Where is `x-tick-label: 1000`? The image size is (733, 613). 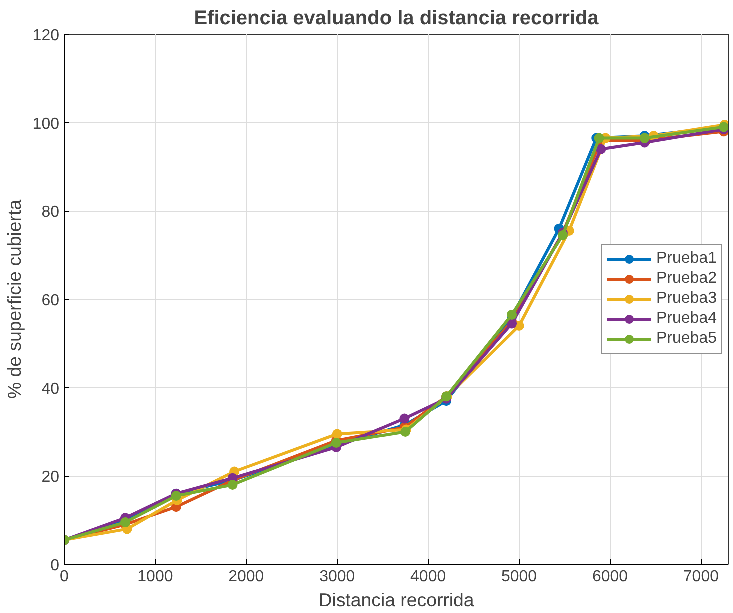
x-tick-label: 1000 is located at coordinates (156, 577).